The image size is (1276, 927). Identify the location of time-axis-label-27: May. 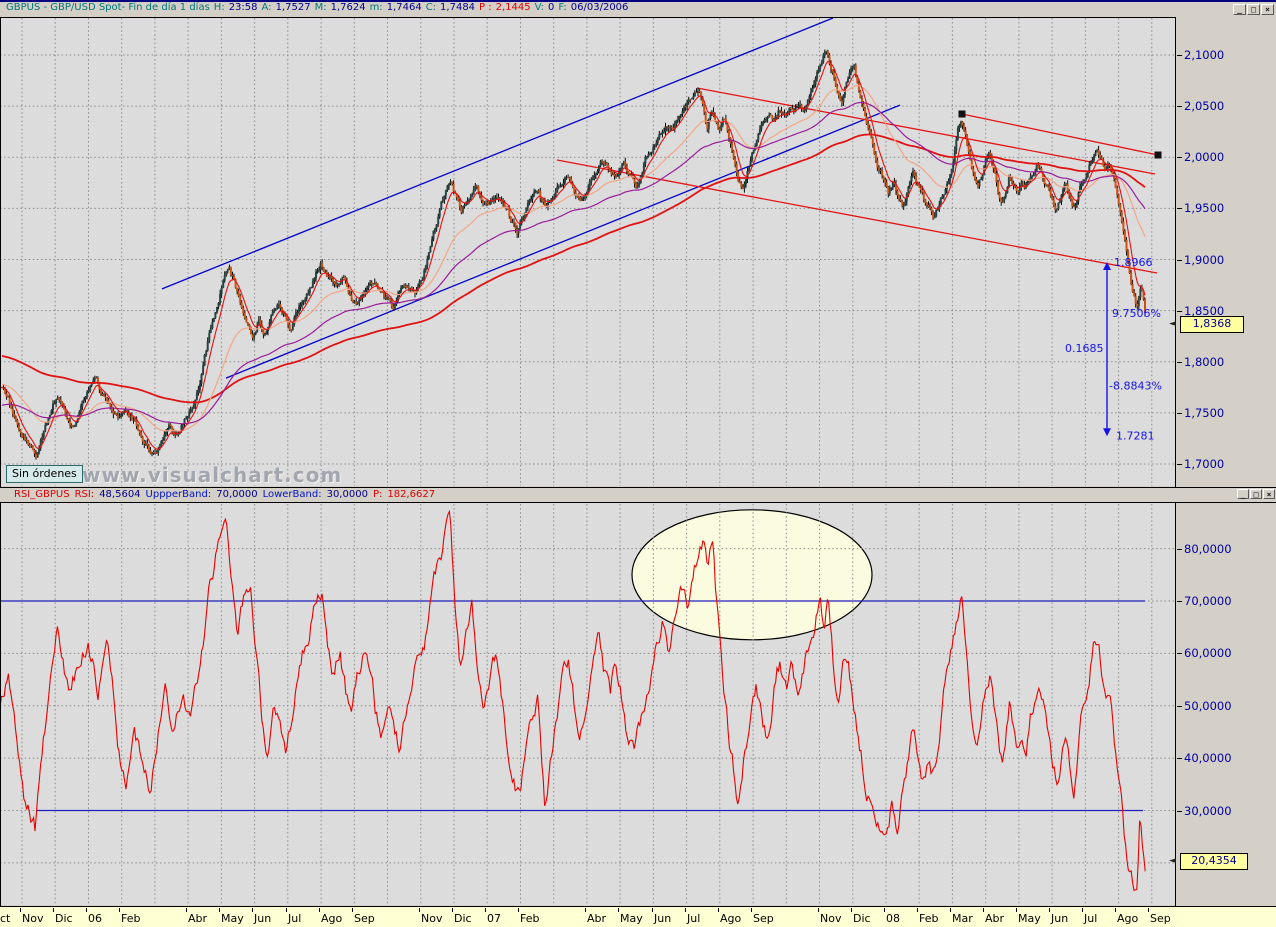
(1029, 918).